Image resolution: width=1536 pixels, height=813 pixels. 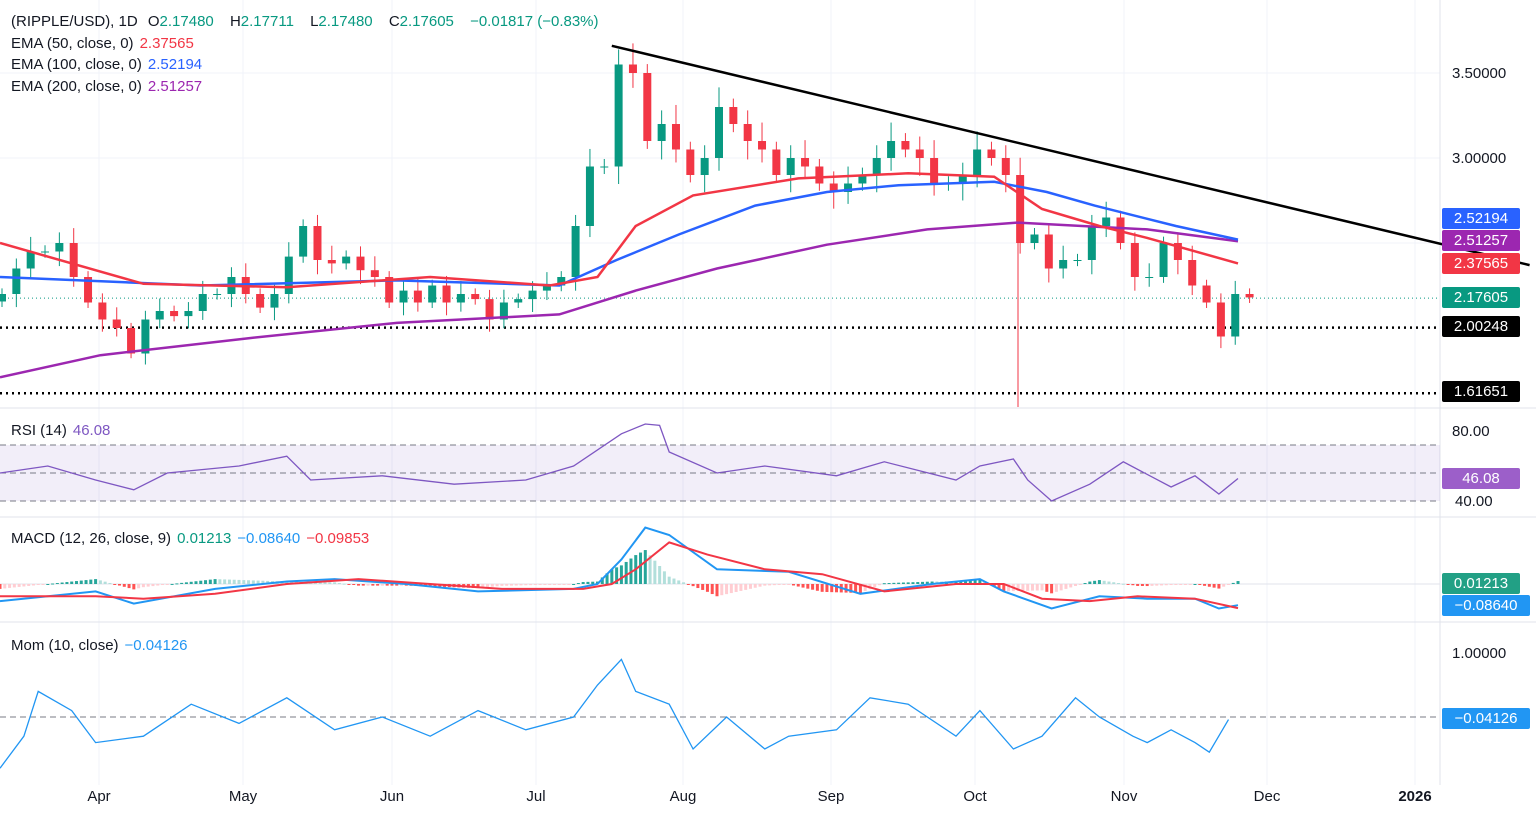 What do you see at coordinates (1486, 605) in the screenshot?
I see `macd-value-tag: −0.08640` at bounding box center [1486, 605].